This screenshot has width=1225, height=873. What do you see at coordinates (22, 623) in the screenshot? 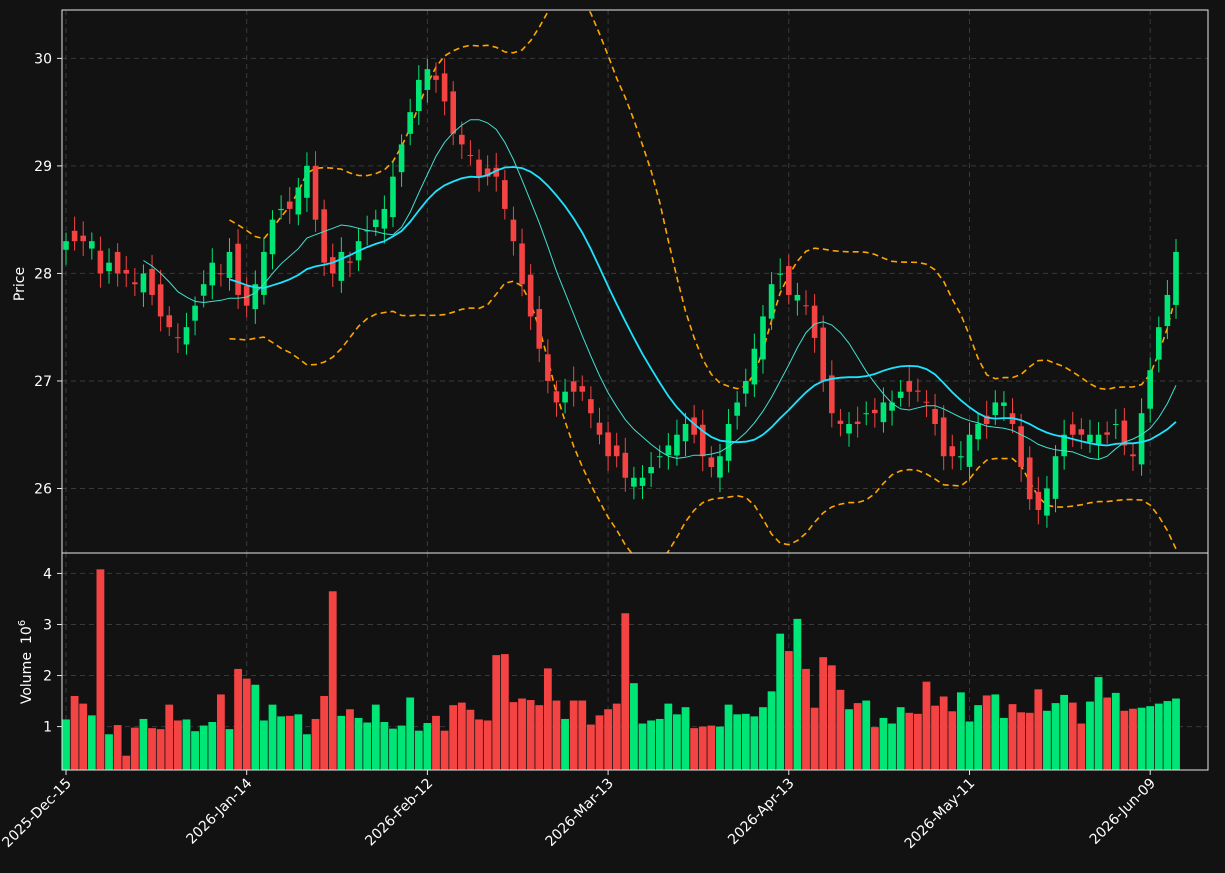
I see `volume-axis-exponent: 6` at bounding box center [22, 623].